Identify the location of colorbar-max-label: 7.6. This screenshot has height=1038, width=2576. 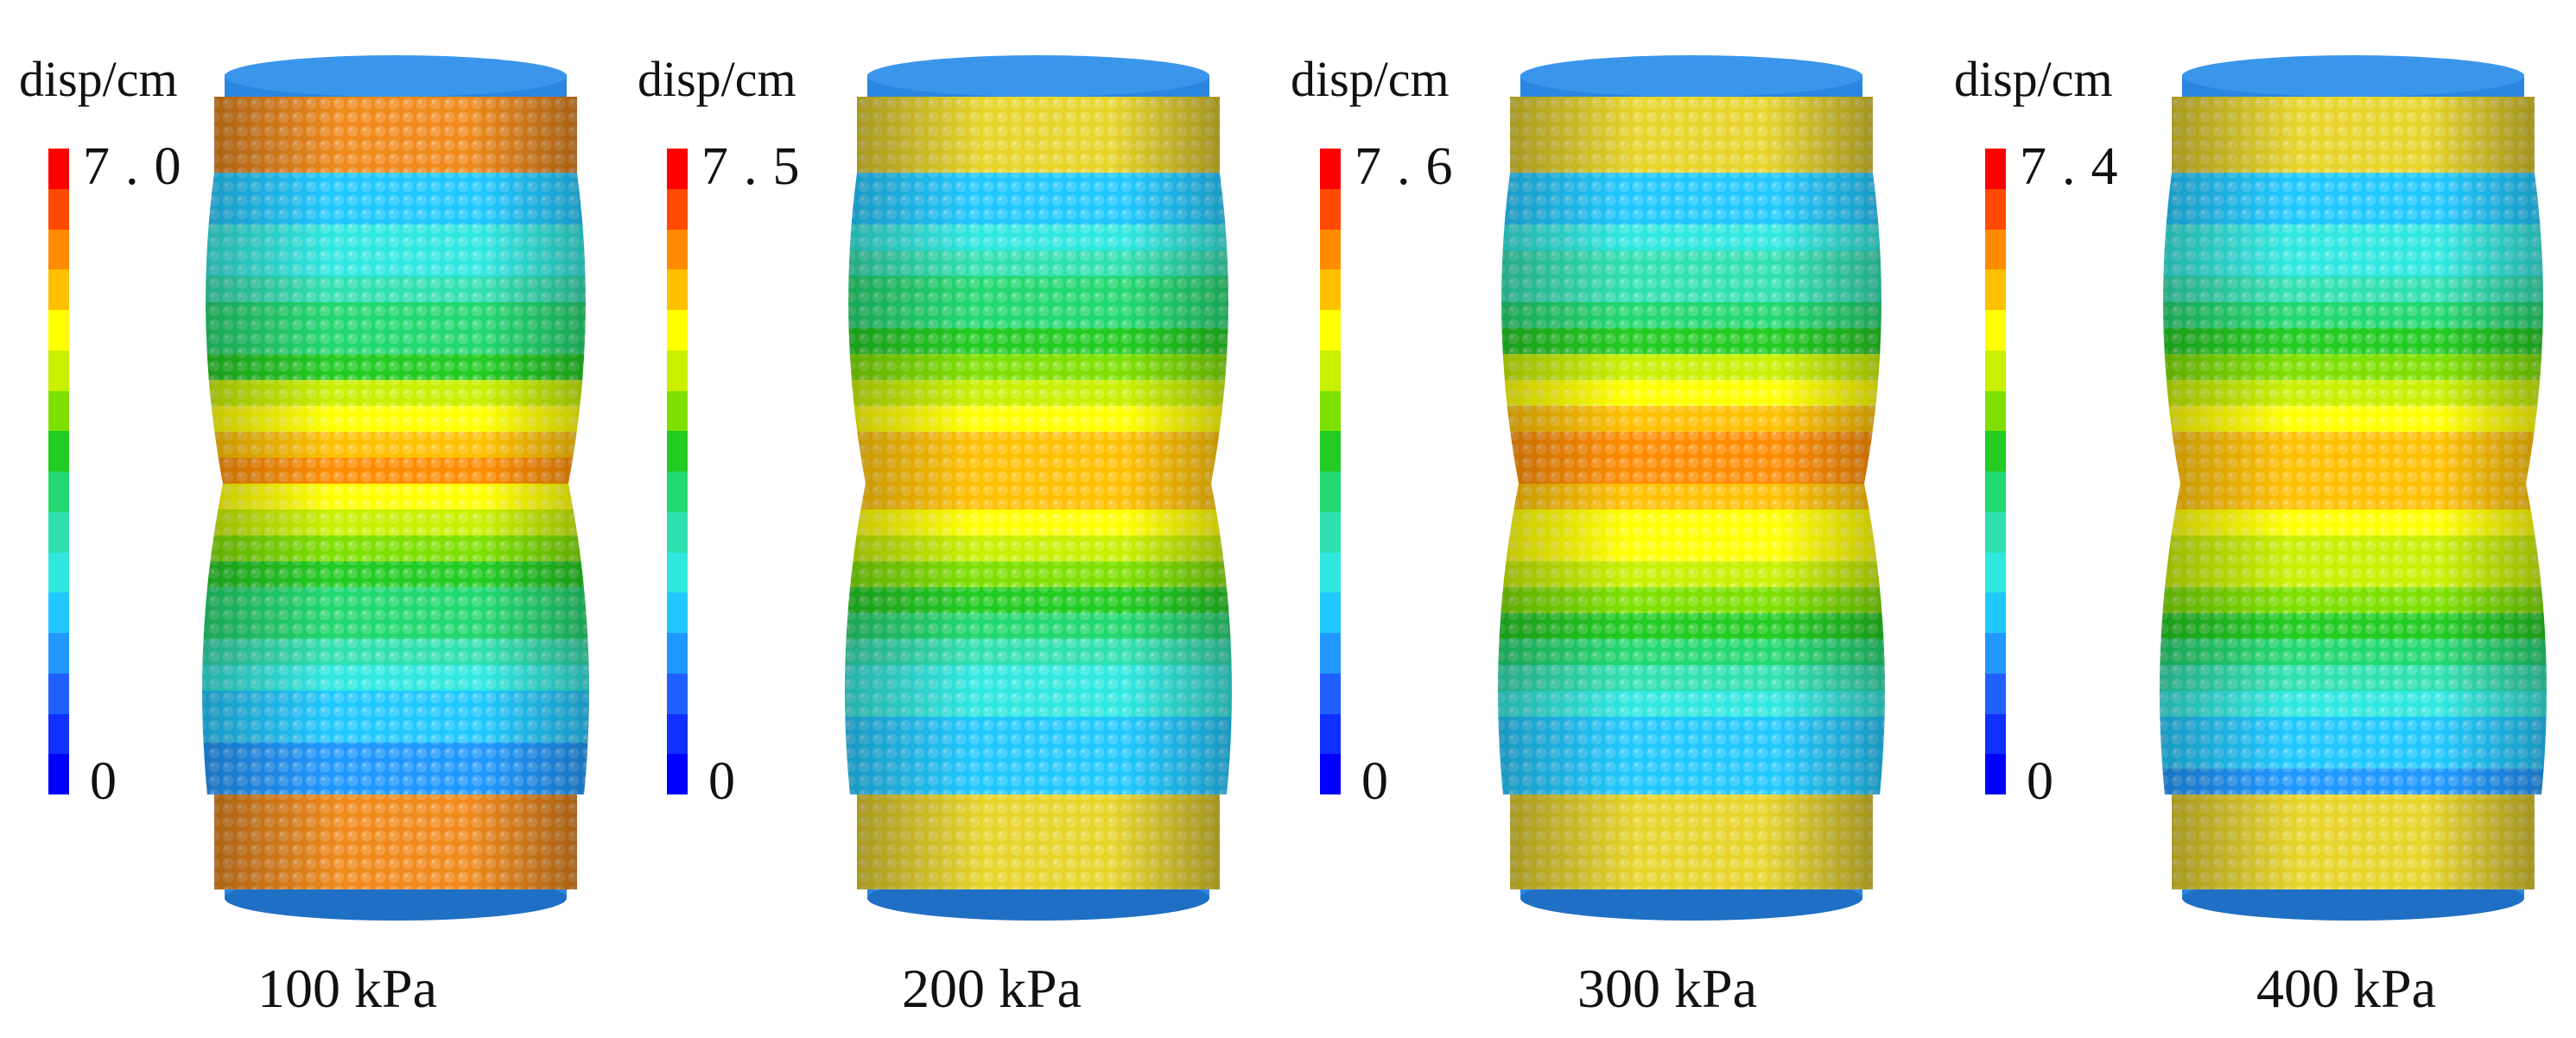
(1412, 167).